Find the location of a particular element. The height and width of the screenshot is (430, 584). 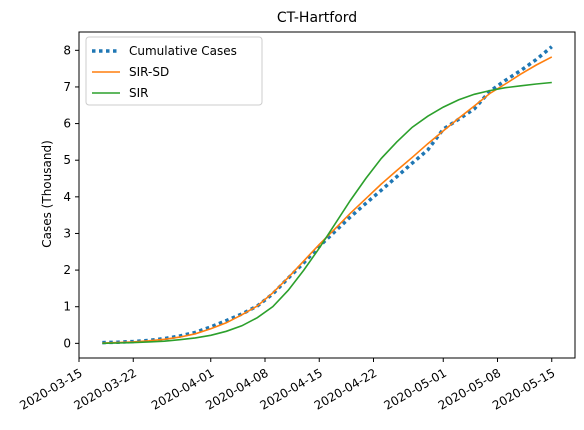

y-tick-label-1: 1 is located at coordinates (67, 307).